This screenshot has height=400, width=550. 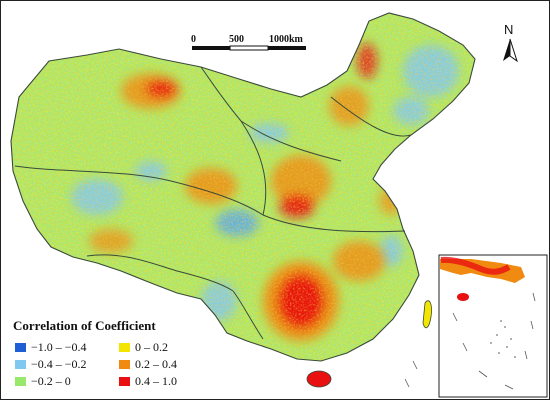 I want to click on inset-dashed-boundary, so click(x=494, y=341).